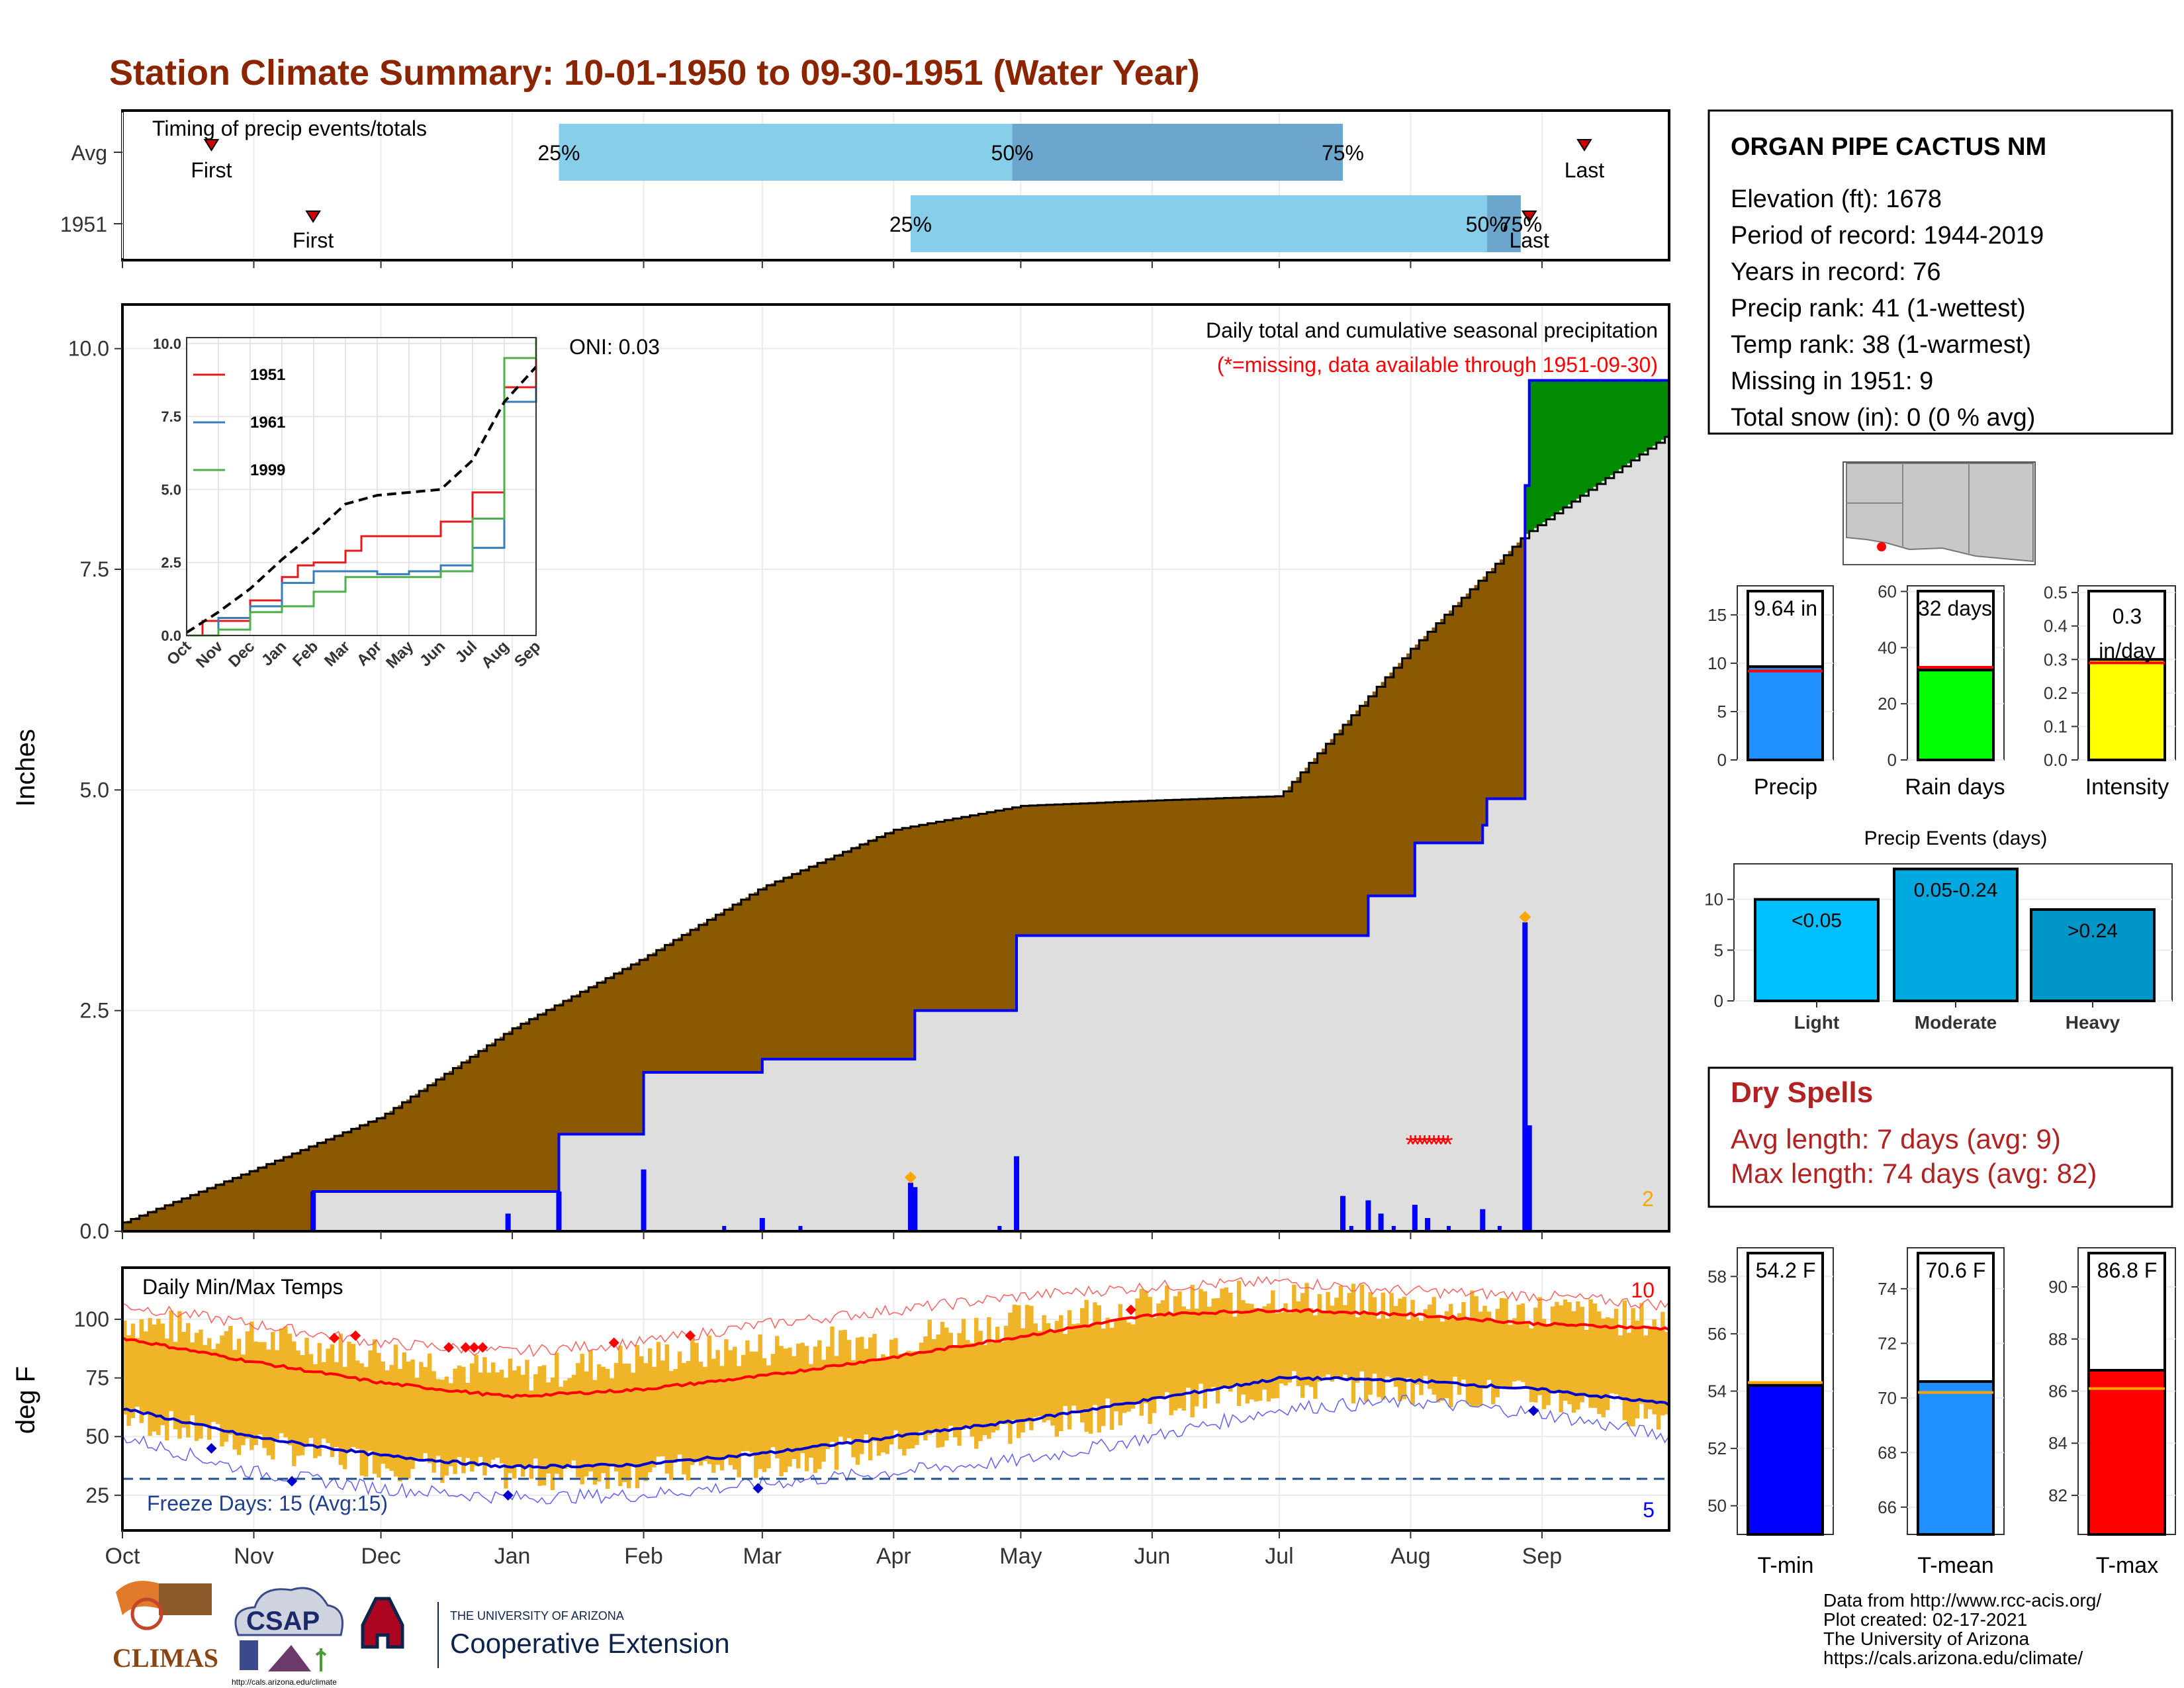  What do you see at coordinates (1718, 1001) in the screenshot?
I see `events-y-tick-label: 0` at bounding box center [1718, 1001].